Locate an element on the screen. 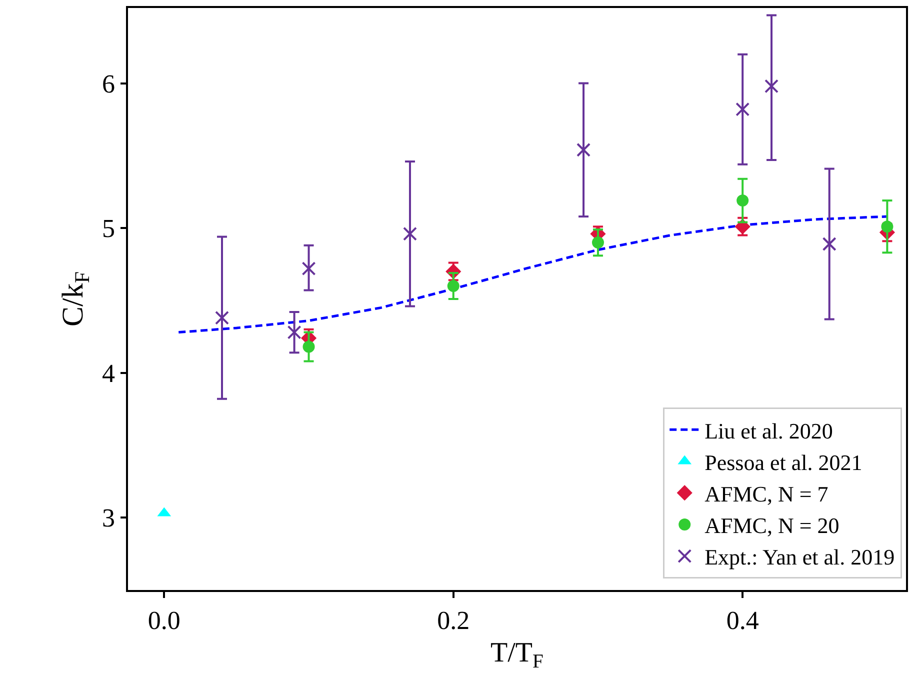  line-series is located at coordinates (532, 274).